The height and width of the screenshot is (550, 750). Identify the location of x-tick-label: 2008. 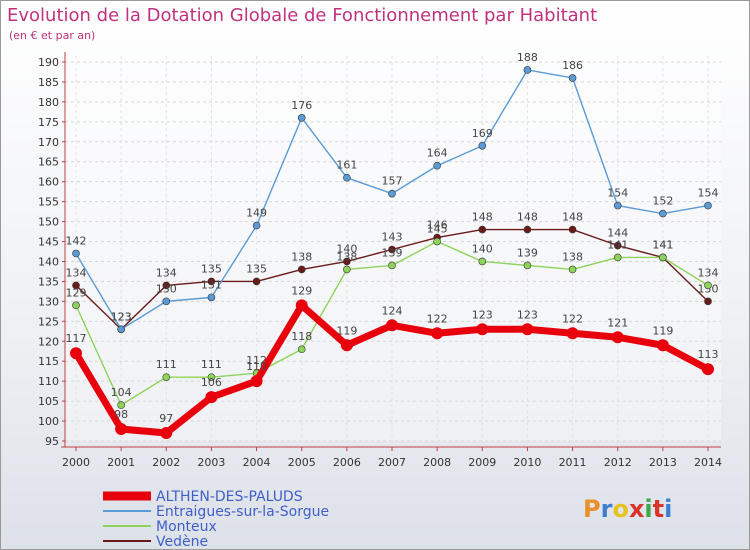
(437, 462).